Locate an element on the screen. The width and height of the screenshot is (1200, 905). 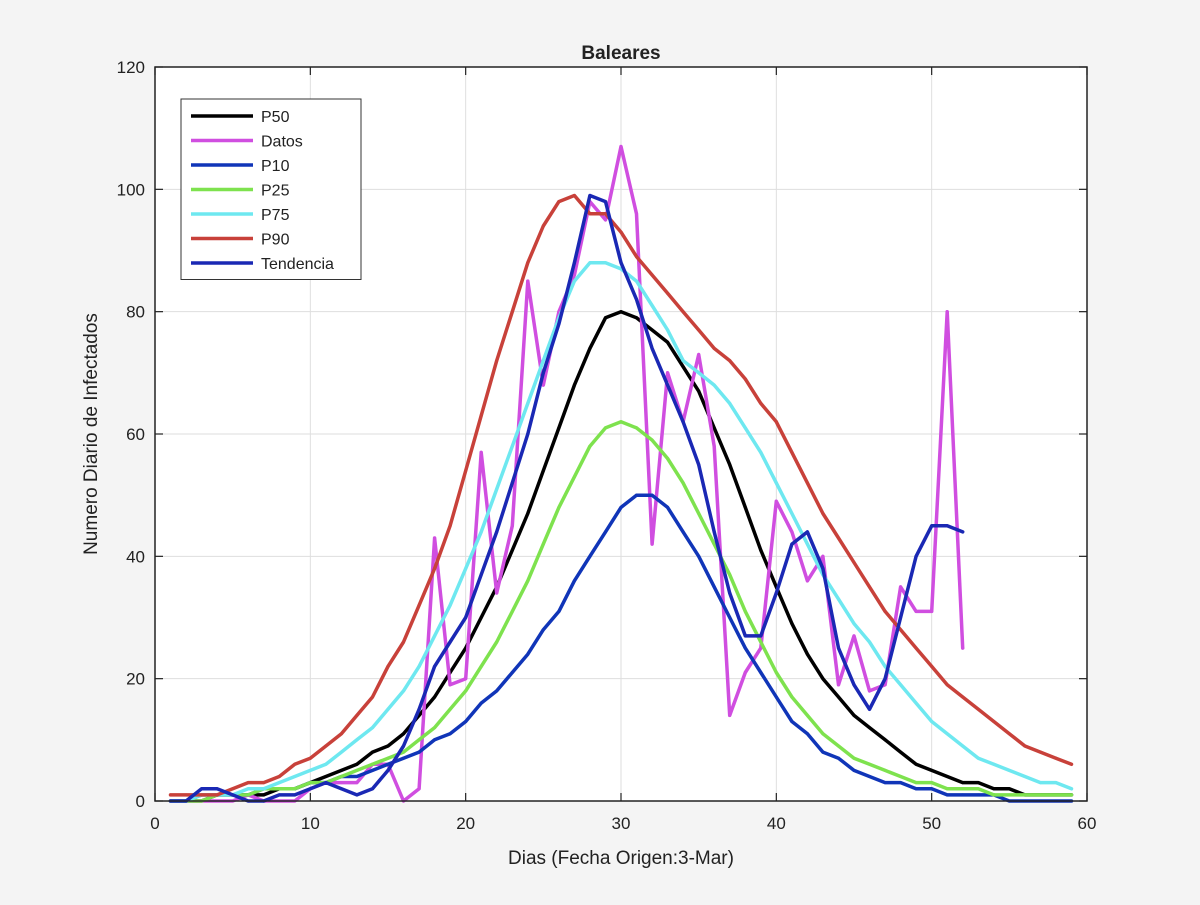
legend-label: P90 is located at coordinates (275, 240).